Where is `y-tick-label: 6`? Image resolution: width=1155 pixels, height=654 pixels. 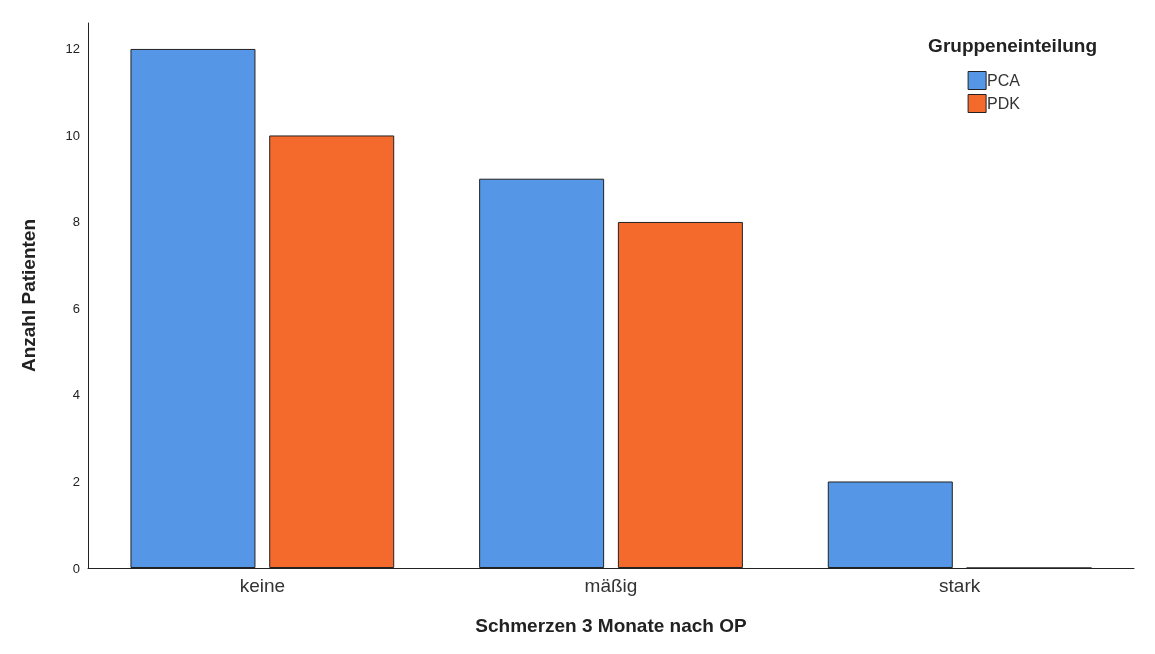
y-tick-label: 6 is located at coordinates (76, 308).